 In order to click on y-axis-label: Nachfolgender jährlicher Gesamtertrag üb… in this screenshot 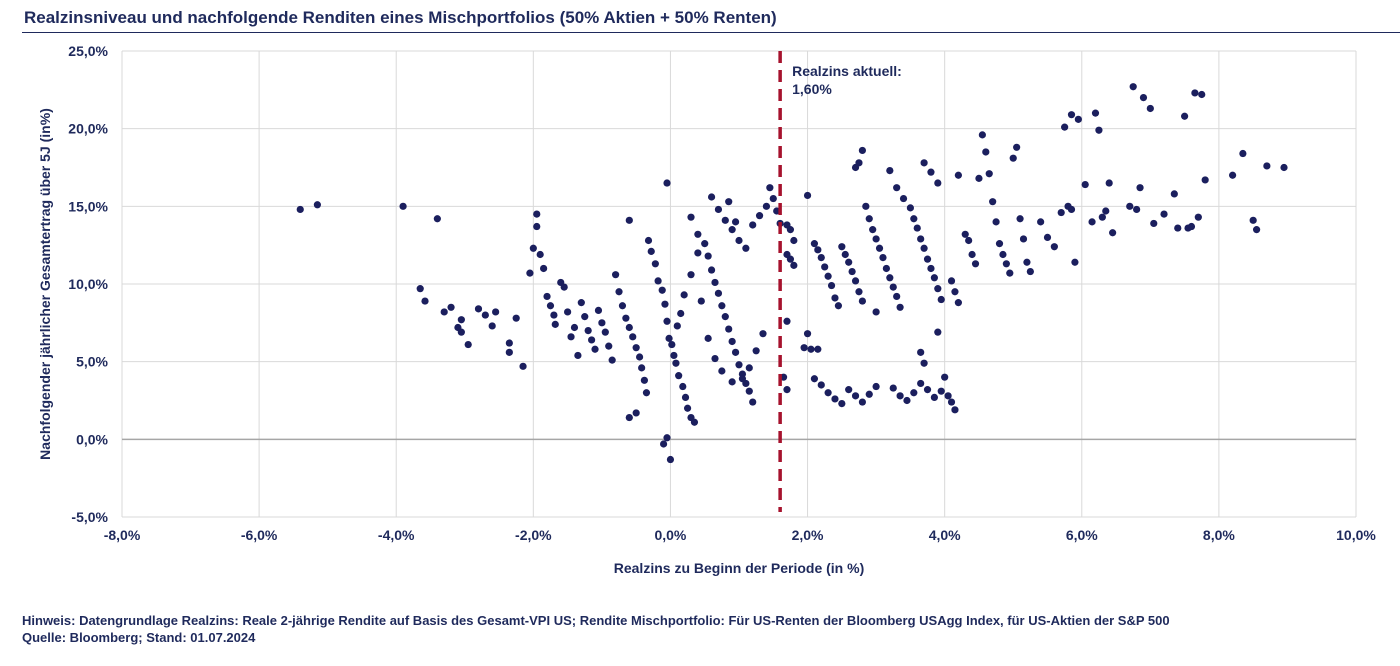, I will do `click(45, 284)`.